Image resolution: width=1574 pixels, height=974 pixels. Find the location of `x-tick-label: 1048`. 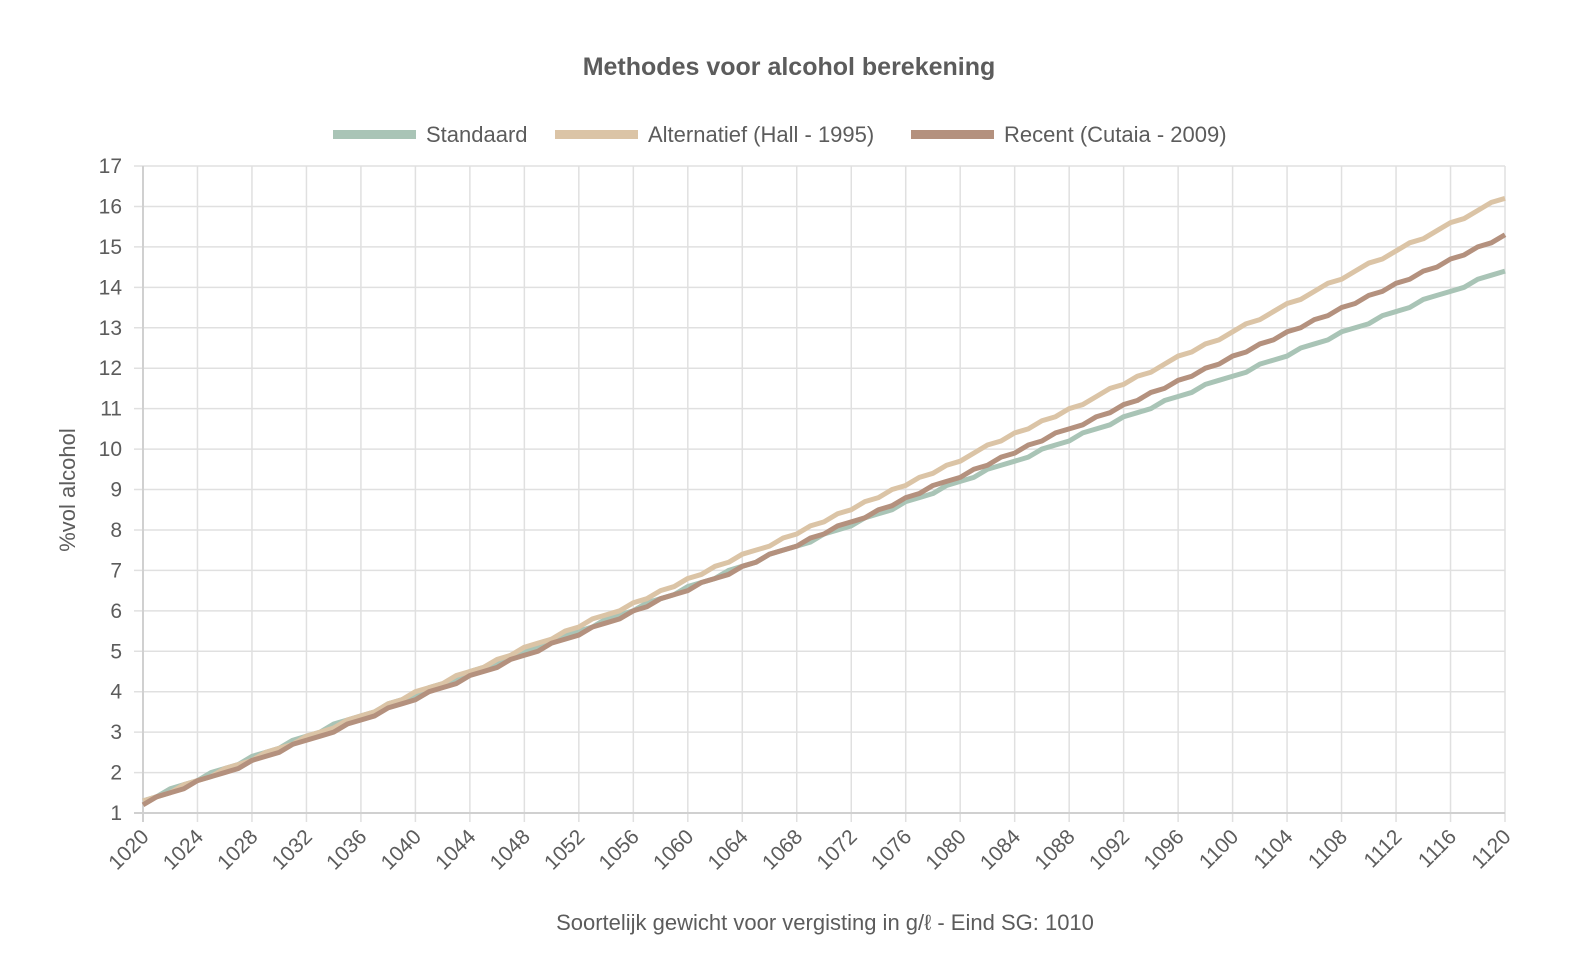

x-tick-label: 1048 is located at coordinates (510, 849).